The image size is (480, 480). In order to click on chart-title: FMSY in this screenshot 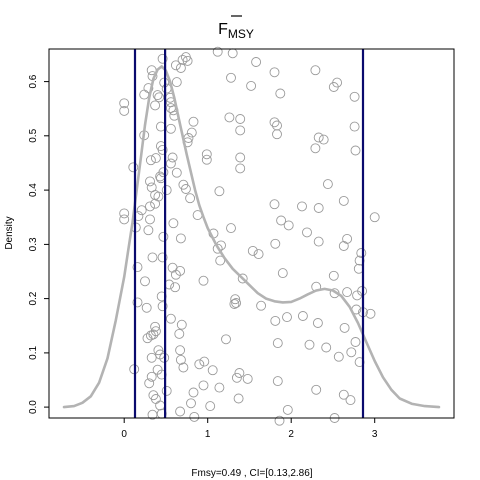, I will do `click(236, 31)`.